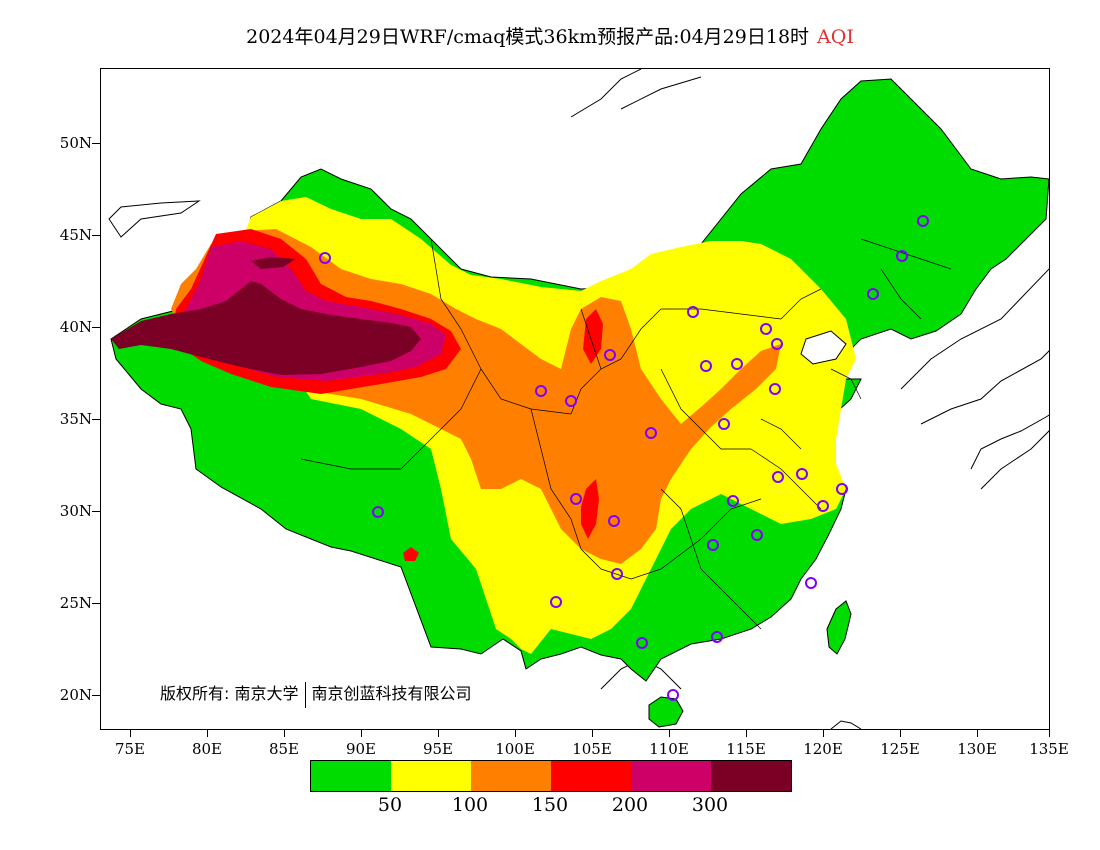  I want to click on x-axis-label: 100E, so click(515, 749).